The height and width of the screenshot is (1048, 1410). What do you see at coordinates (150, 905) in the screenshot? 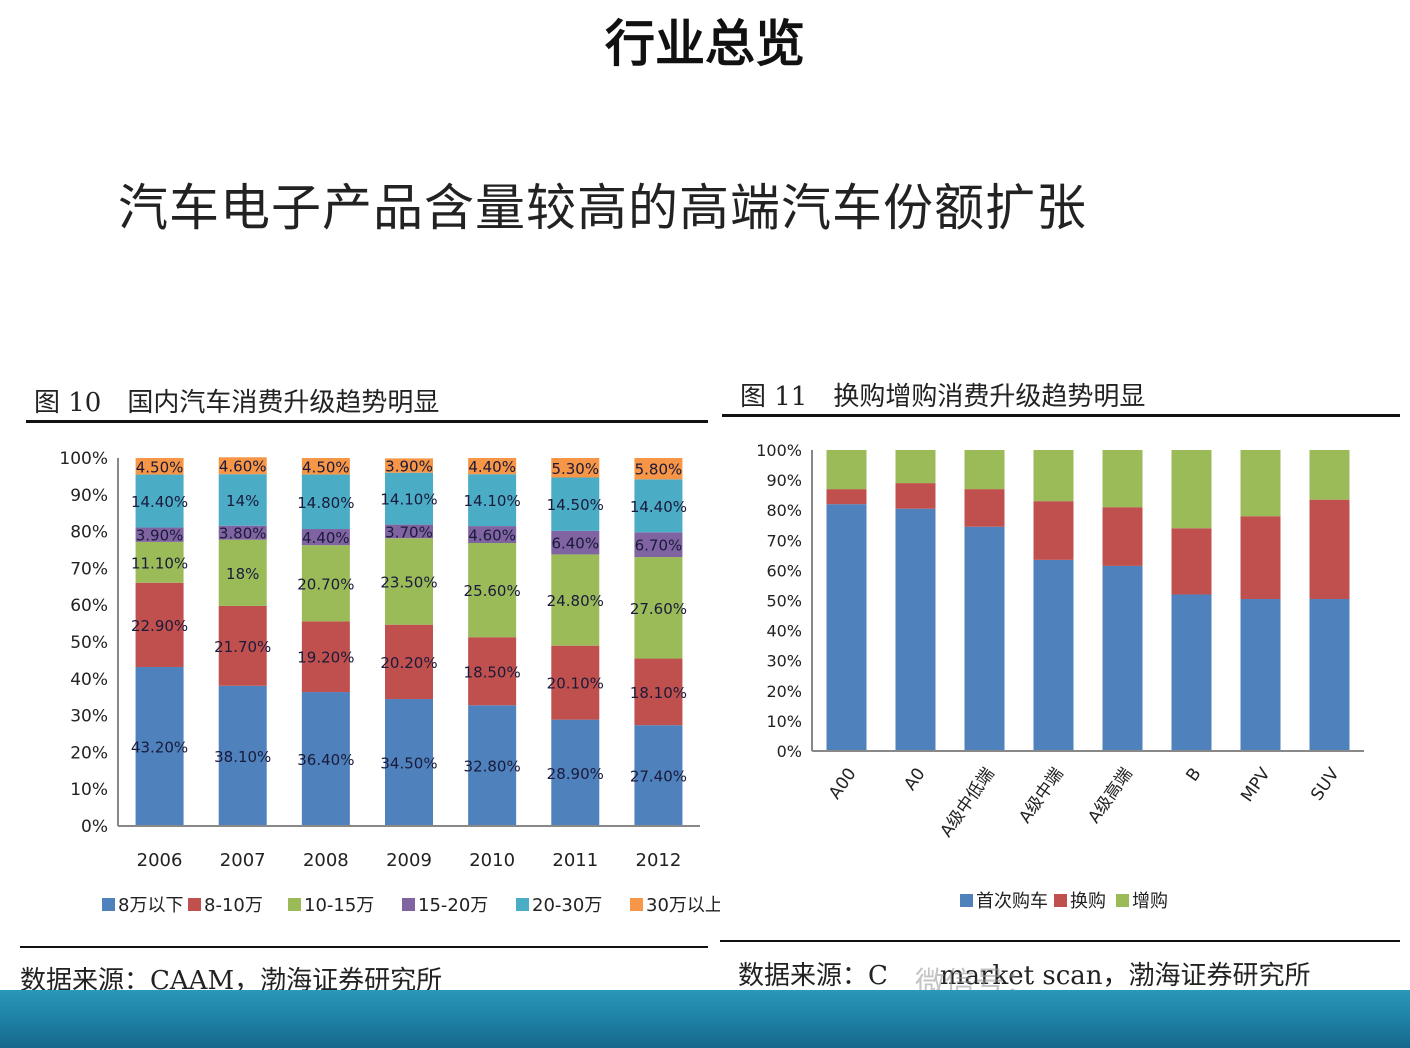
I see `legend-label: 8万以下` at bounding box center [150, 905].